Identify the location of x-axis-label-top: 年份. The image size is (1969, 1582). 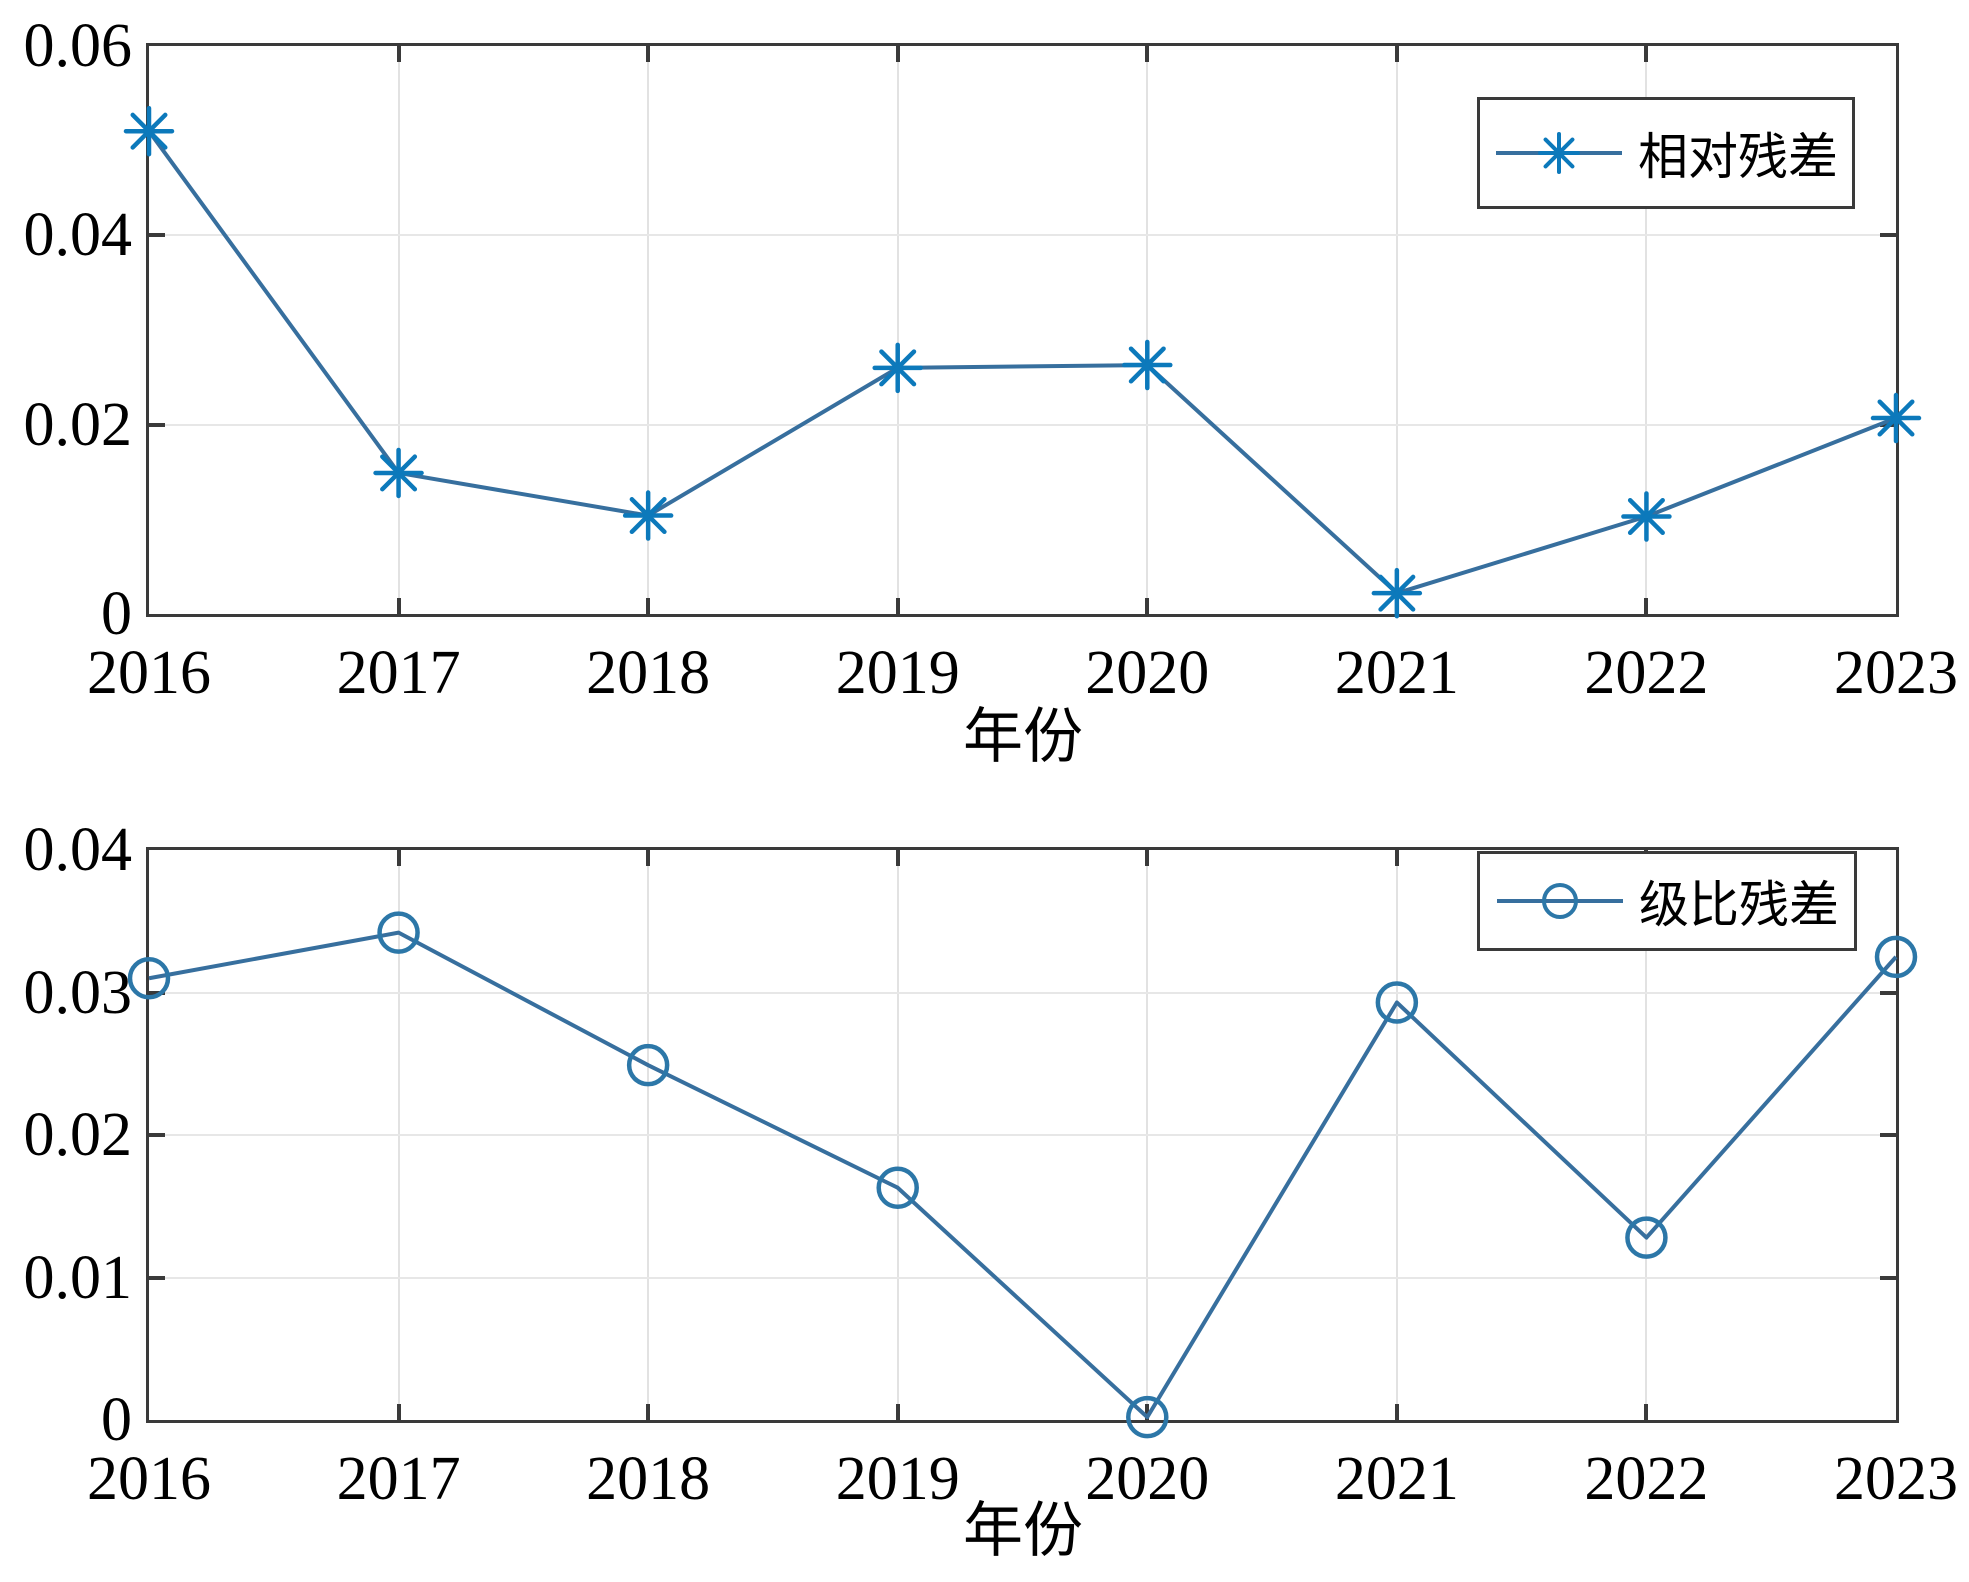
(1023, 737).